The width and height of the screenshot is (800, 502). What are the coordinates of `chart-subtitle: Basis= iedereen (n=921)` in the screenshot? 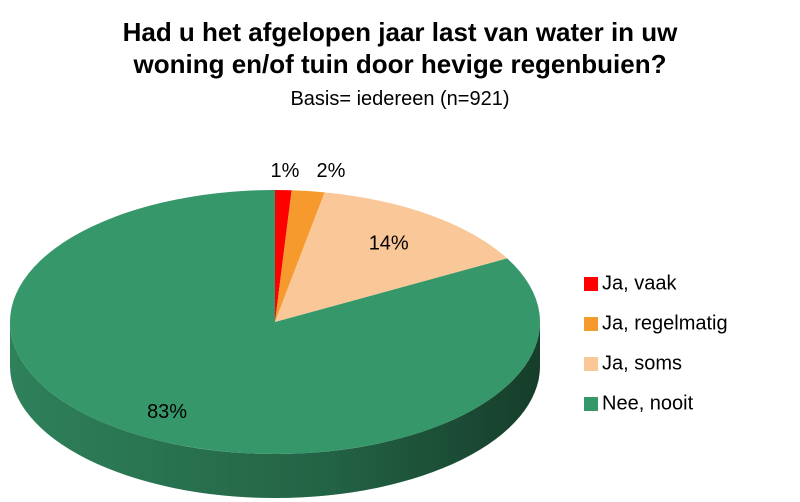 It's located at (400, 99).